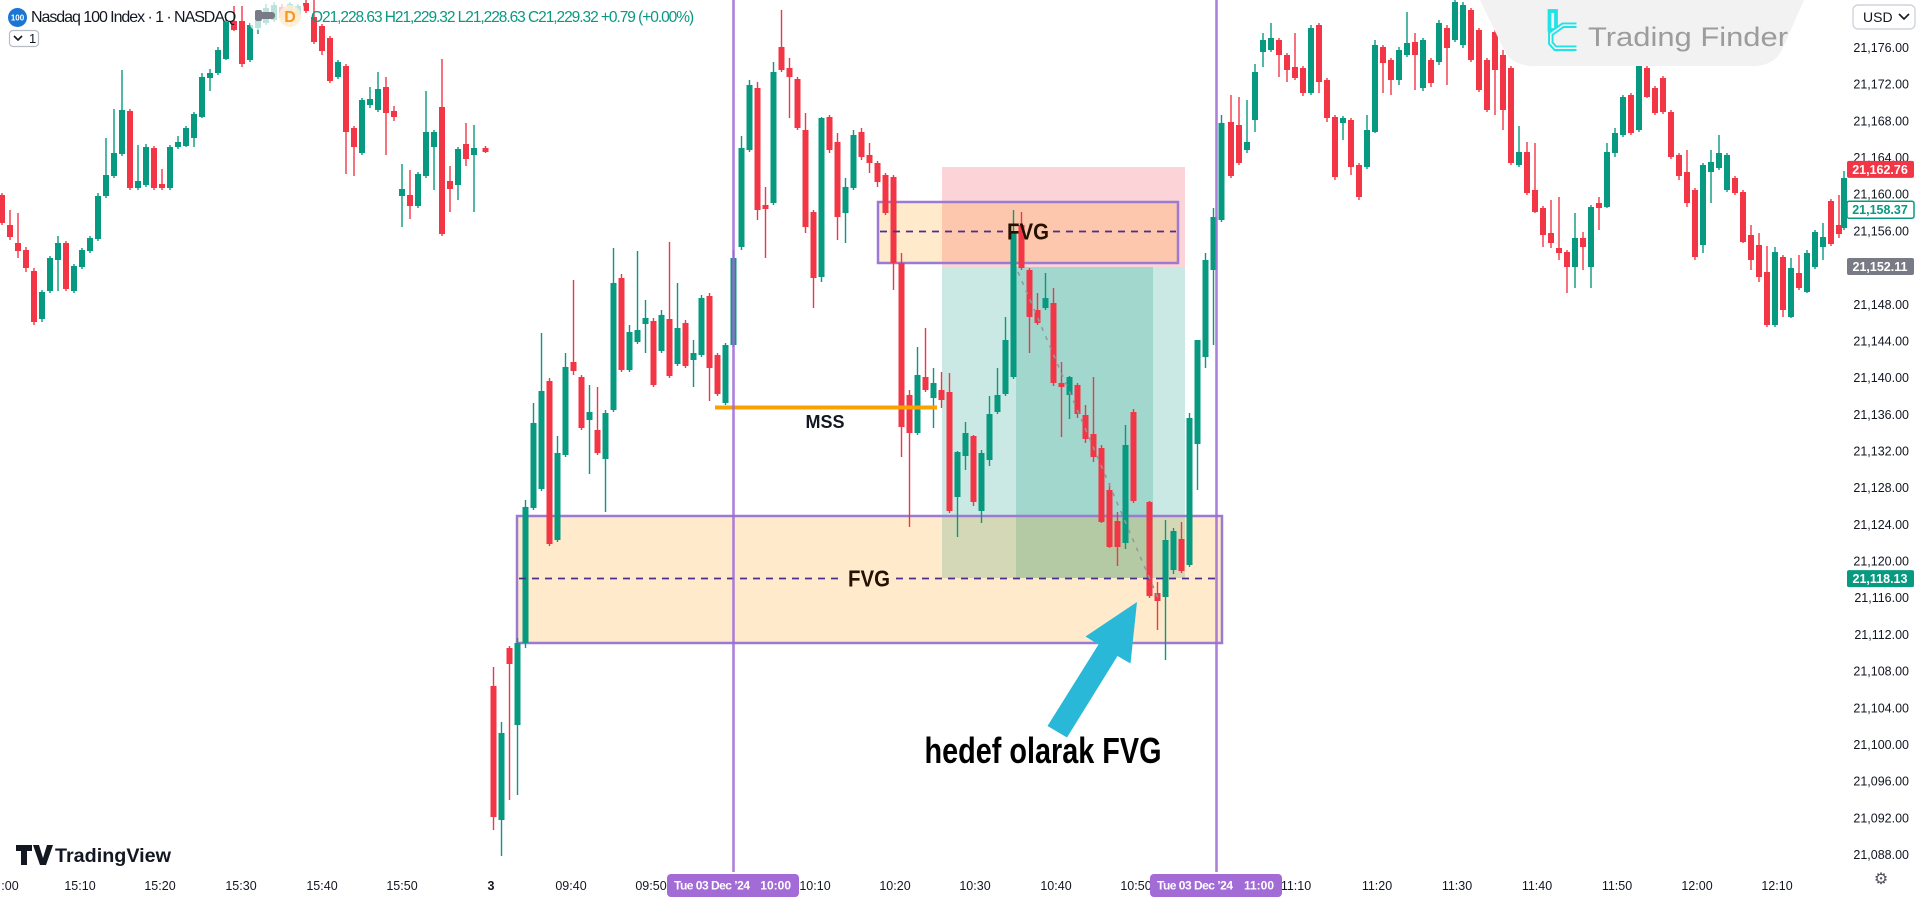 The image size is (1918, 905). Describe the element at coordinates (1881, 378) in the screenshot. I see `svg-text: 21,140.00` at that location.